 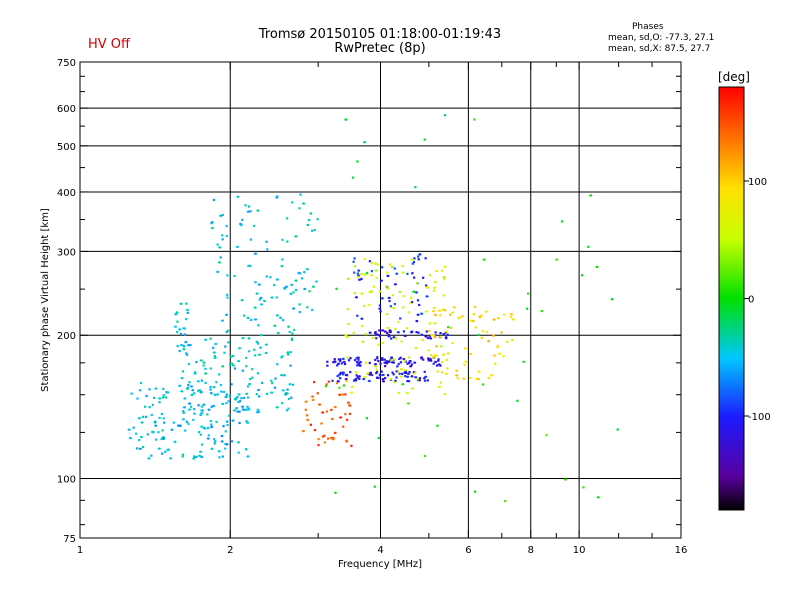 What do you see at coordinates (751, 300) in the screenshot?
I see `colorbar-tick-label: 0` at bounding box center [751, 300].